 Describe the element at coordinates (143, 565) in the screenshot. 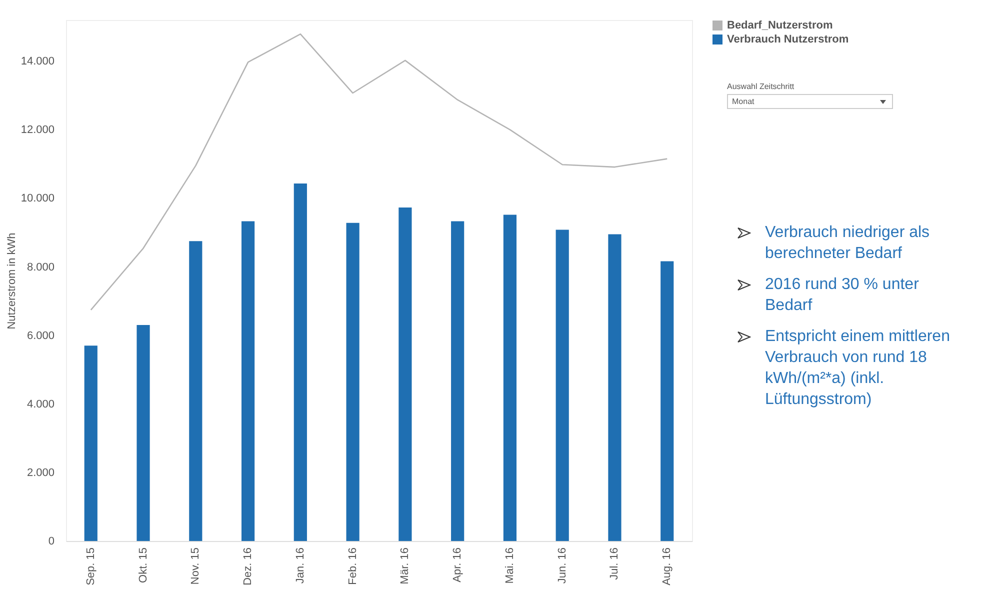

I see `x-tick-label: Okt. 15` at that location.